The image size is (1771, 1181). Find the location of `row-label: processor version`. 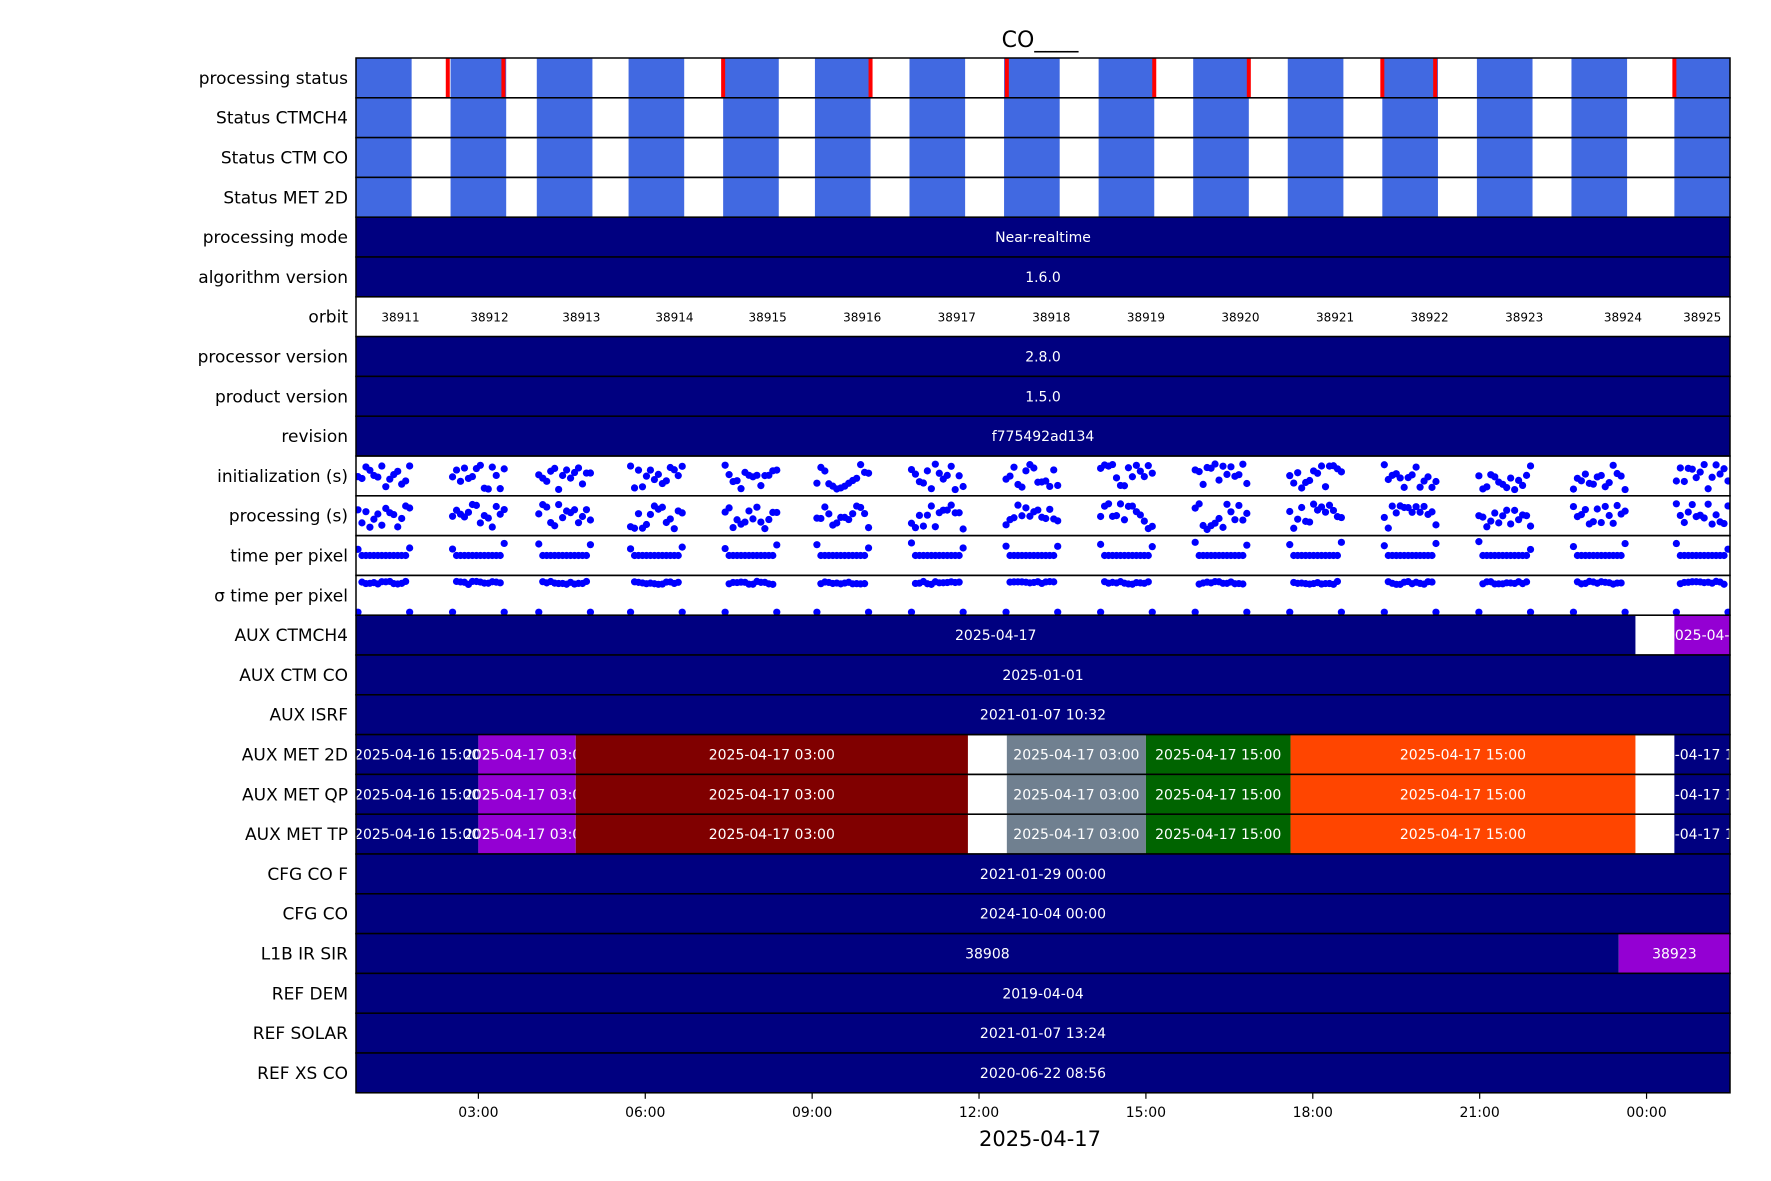

row-label: processor version is located at coordinates (273, 358).